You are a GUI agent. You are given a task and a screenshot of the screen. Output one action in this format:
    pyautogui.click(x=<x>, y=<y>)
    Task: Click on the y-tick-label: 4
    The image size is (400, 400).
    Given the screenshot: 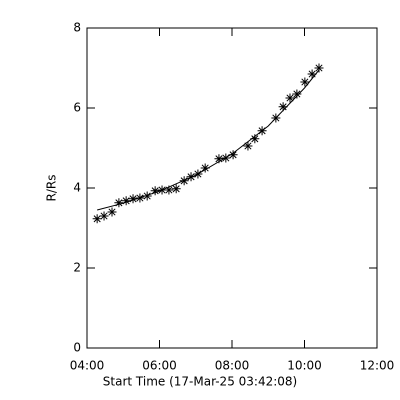 What is the action you would take?
    pyautogui.click(x=77, y=188)
    